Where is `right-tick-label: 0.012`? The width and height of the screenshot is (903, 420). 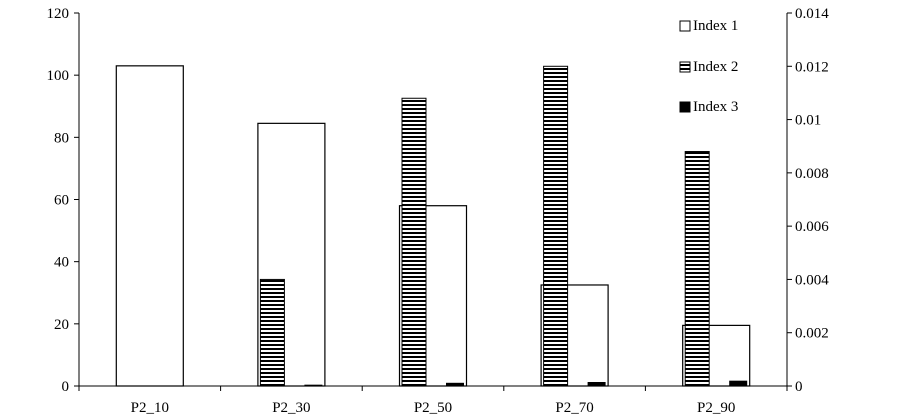 right-tick-label: 0.012 is located at coordinates (812, 67).